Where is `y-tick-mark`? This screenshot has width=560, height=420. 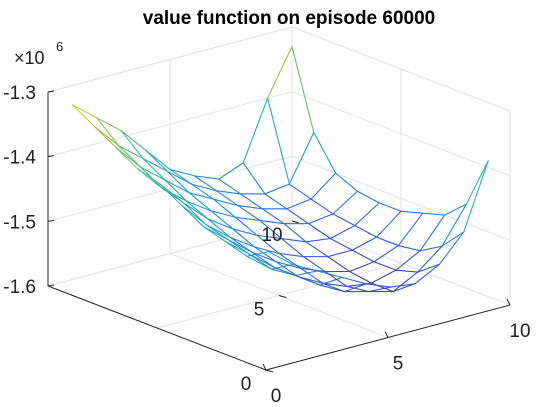
y-tick-mark is located at coordinates (295, 222).